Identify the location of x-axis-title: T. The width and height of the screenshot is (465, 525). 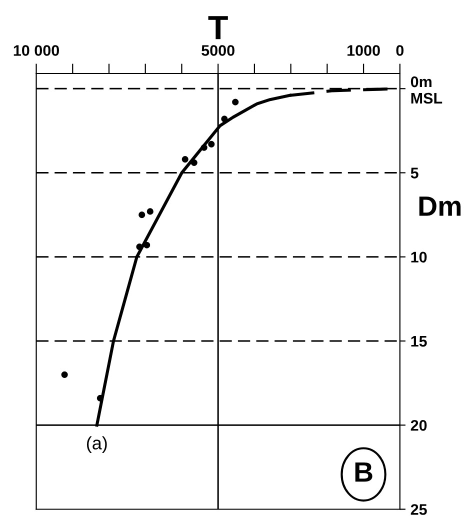
(218, 28).